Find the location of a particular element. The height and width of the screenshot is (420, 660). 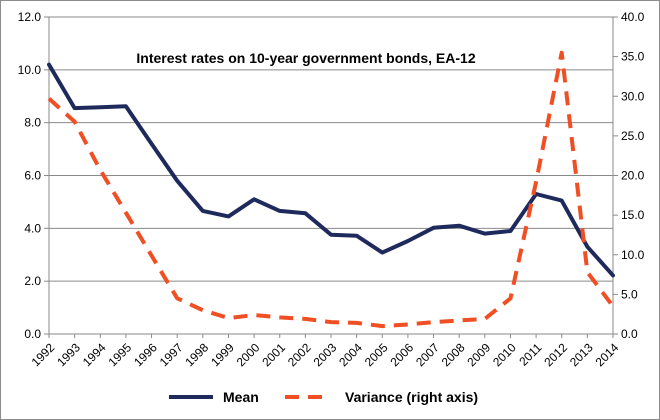

x-axis-tick-label: 2010 is located at coordinates (504, 354).